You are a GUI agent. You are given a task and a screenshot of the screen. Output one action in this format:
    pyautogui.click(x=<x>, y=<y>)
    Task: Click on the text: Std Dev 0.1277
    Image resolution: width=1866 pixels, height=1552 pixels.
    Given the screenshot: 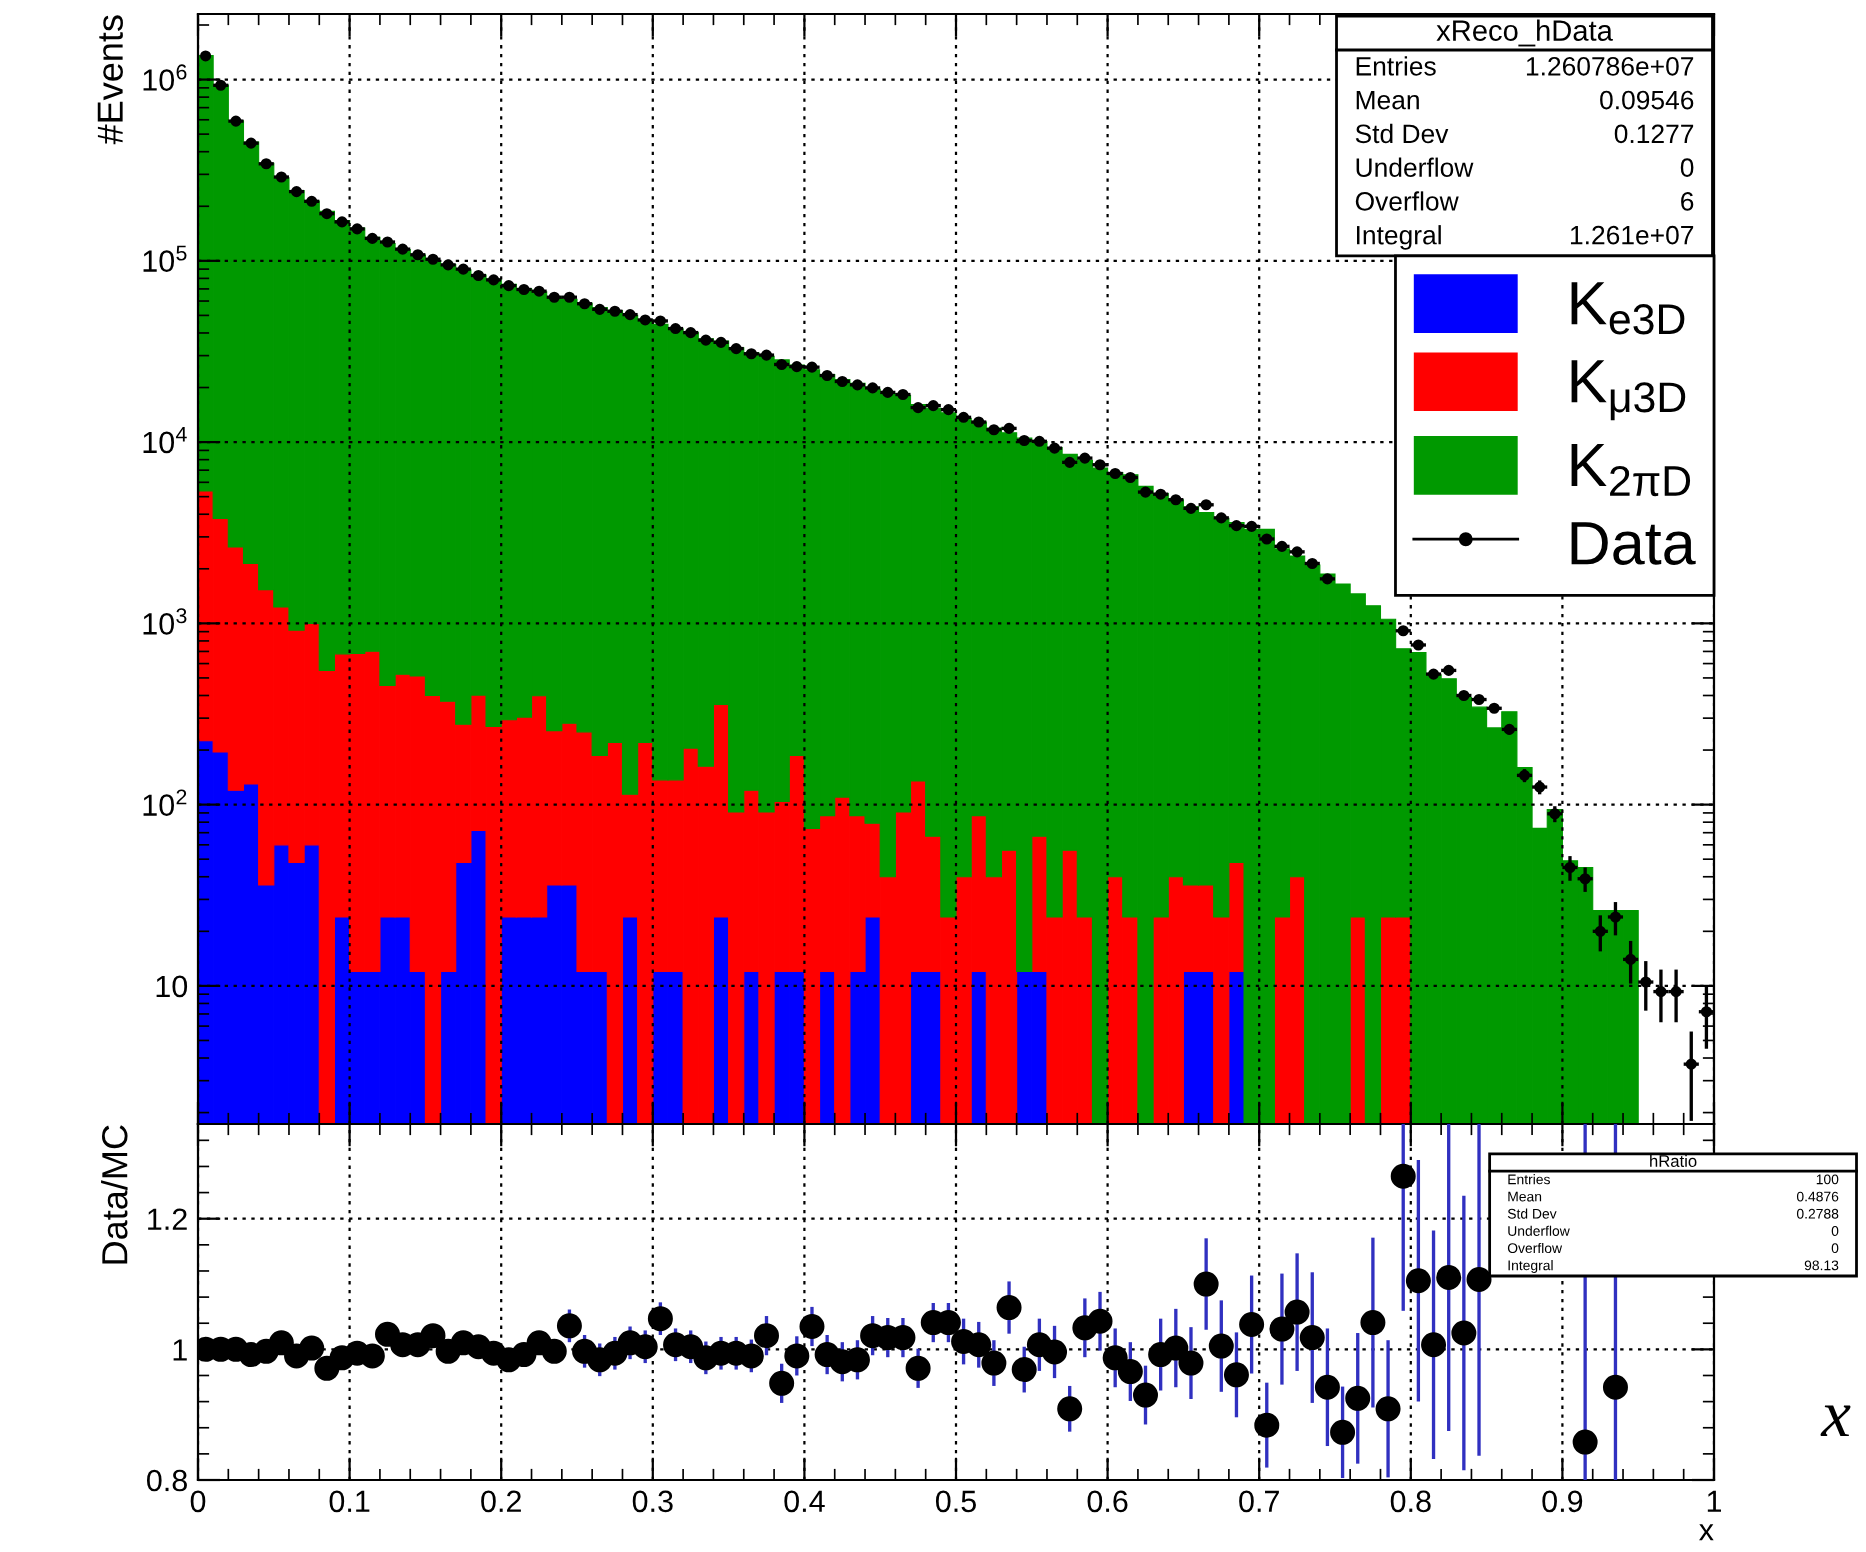 What is the action you would take?
    pyautogui.click(x=1524, y=133)
    